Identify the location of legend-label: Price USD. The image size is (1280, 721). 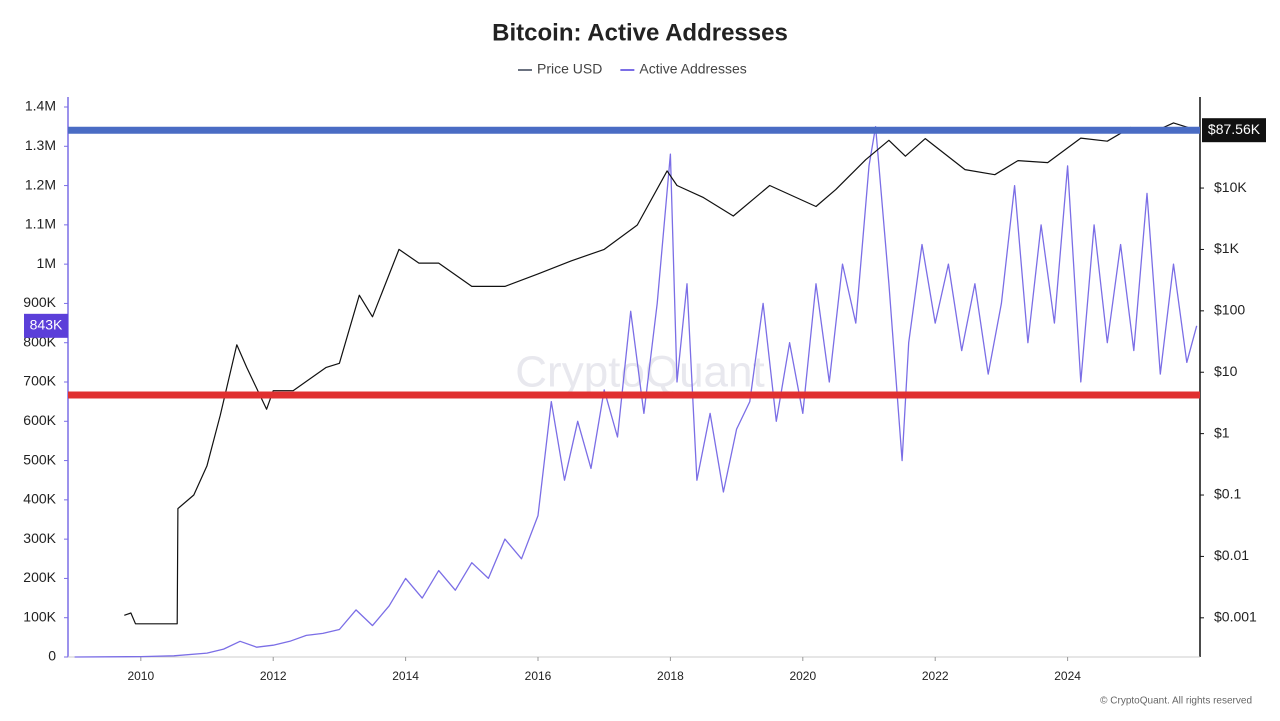
(569, 69).